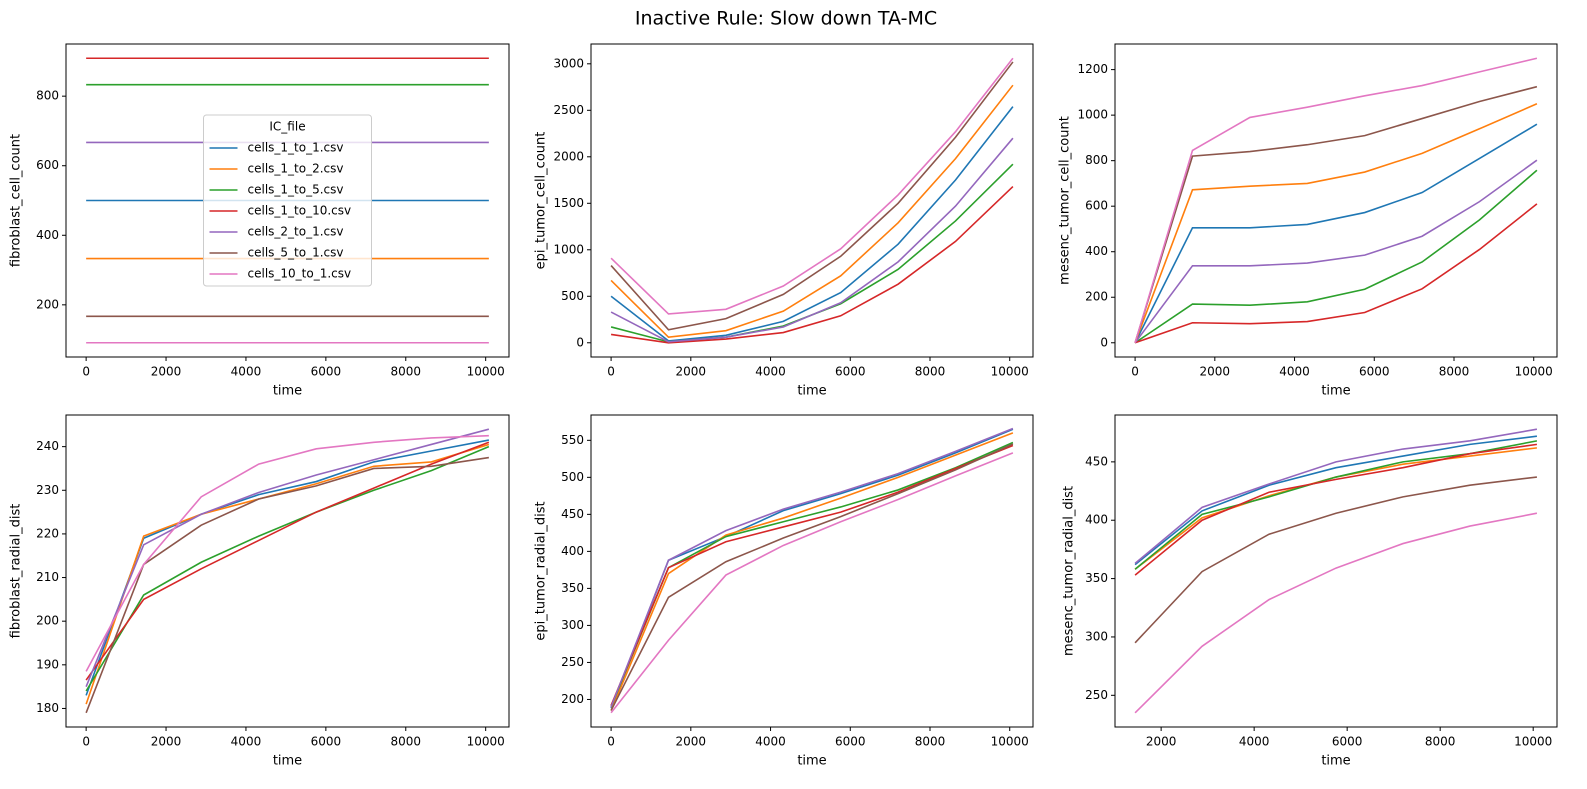  What do you see at coordinates (296, 148) in the screenshot?
I see `legend-label: cells_1_to_1.csv` at bounding box center [296, 148].